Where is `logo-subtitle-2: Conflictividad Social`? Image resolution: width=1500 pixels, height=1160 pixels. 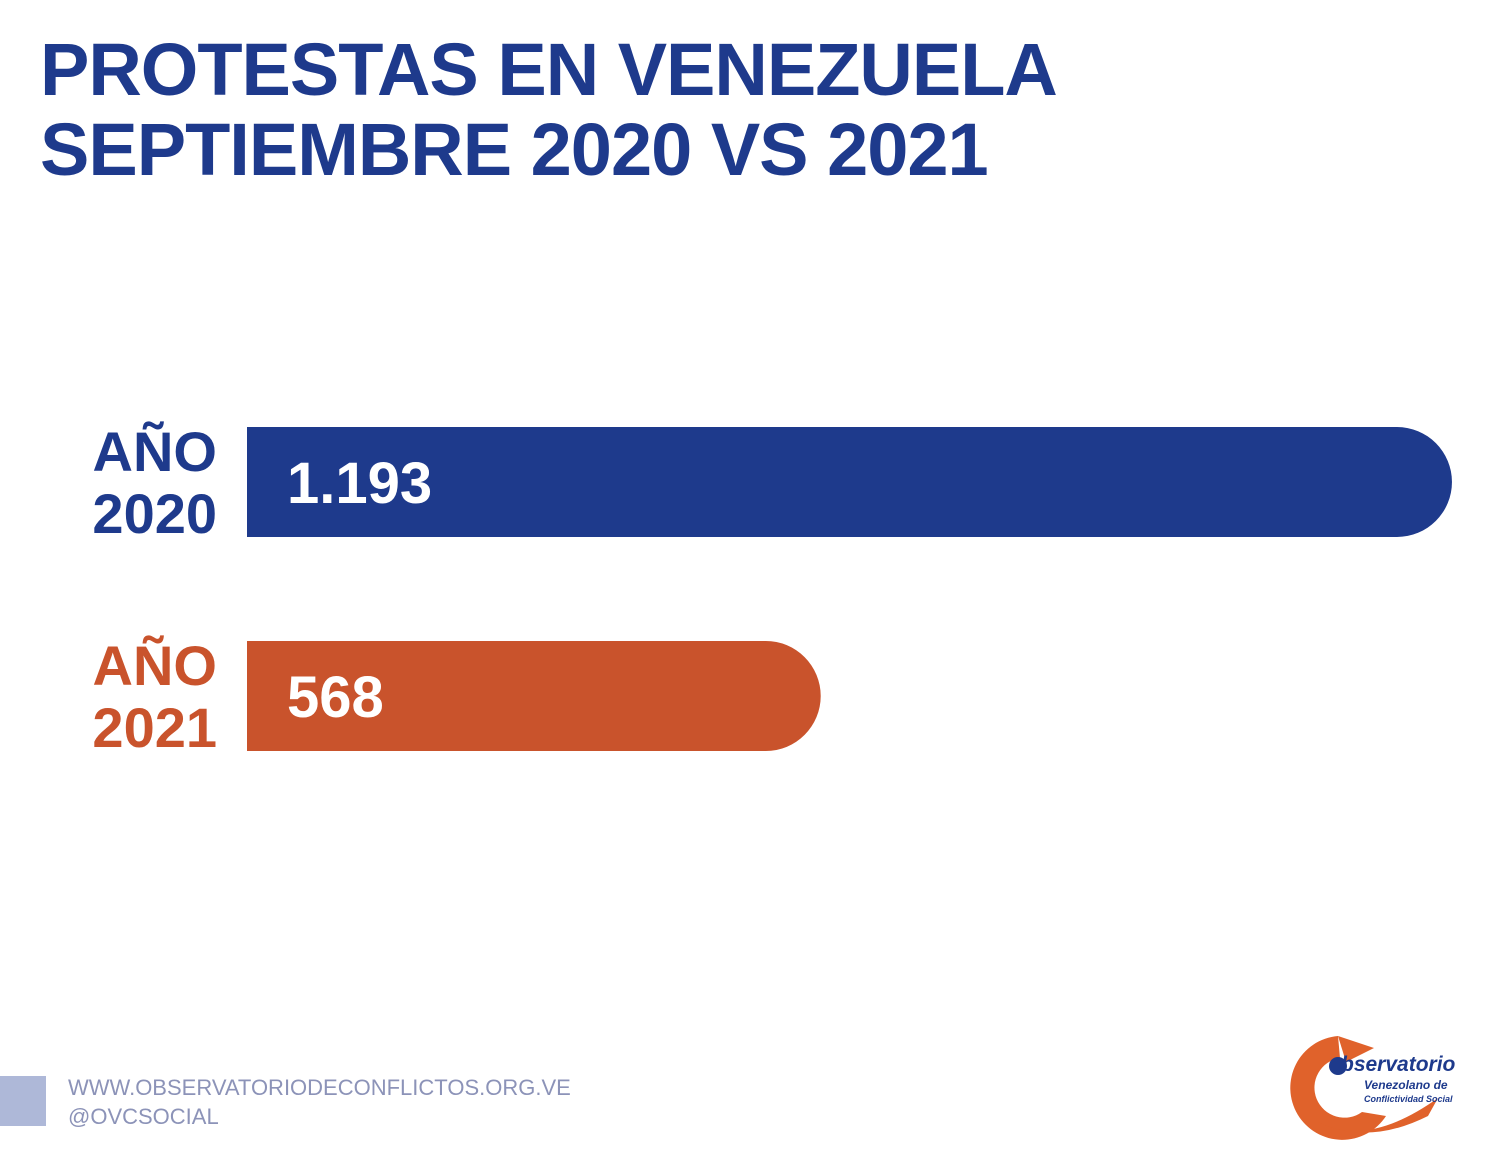
logo-subtitle-2: Conflictividad Social is located at coordinates (1408, 1099).